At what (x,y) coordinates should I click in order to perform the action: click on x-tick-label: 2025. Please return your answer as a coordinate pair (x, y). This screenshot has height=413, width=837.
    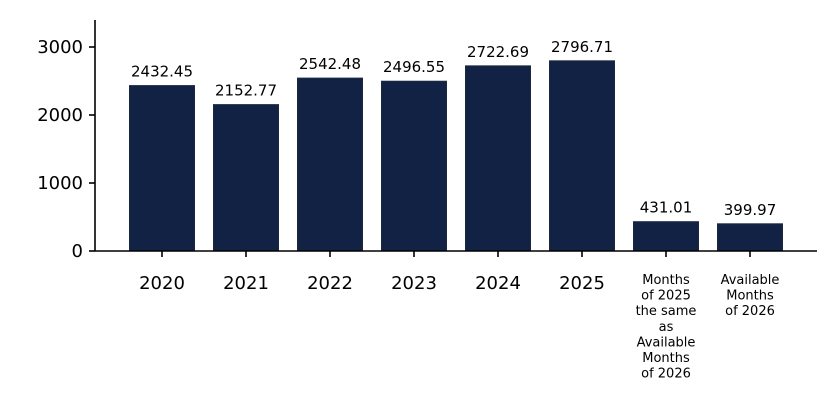
    Looking at the image, I should click on (582, 283).